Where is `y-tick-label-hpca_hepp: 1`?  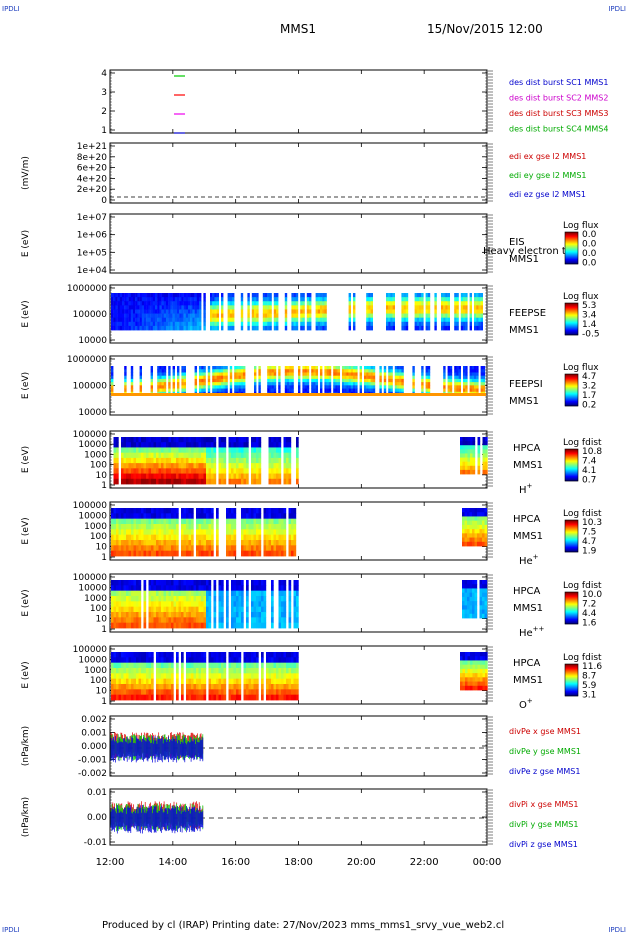
y-tick-label-hpca_hepp: 1 is located at coordinates (104, 630).